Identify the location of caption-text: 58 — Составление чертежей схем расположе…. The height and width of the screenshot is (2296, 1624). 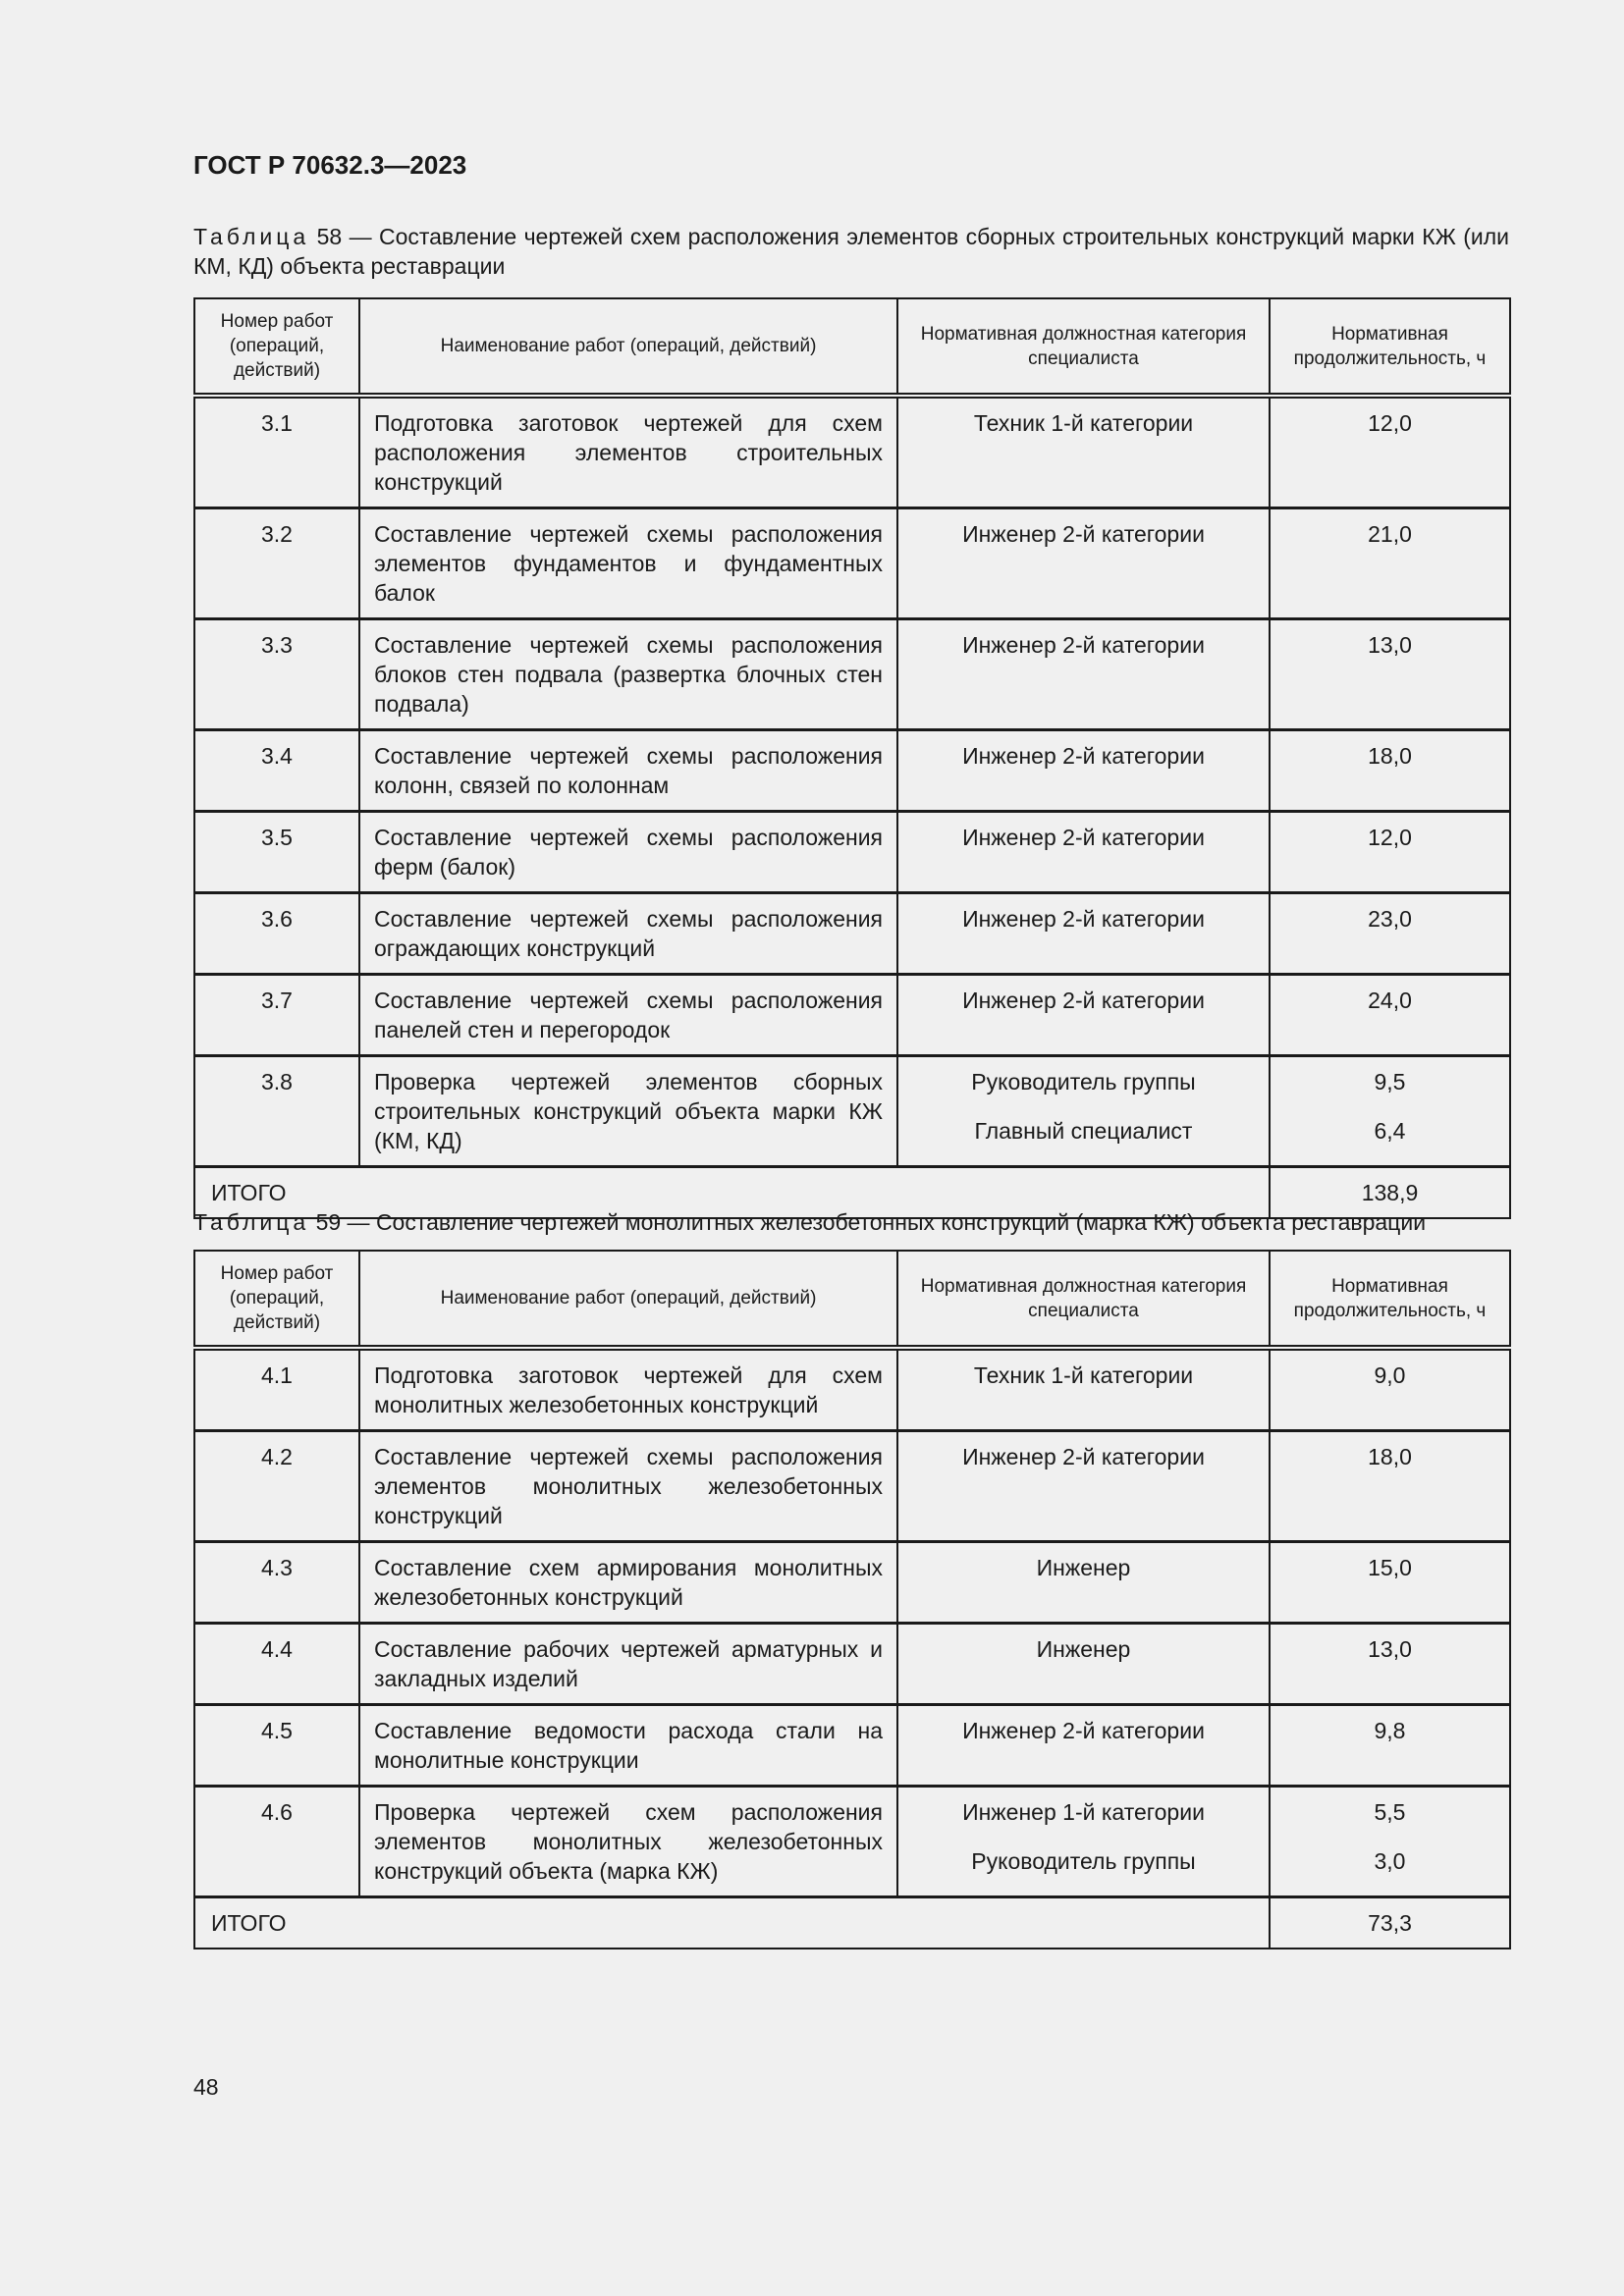
(851, 251).